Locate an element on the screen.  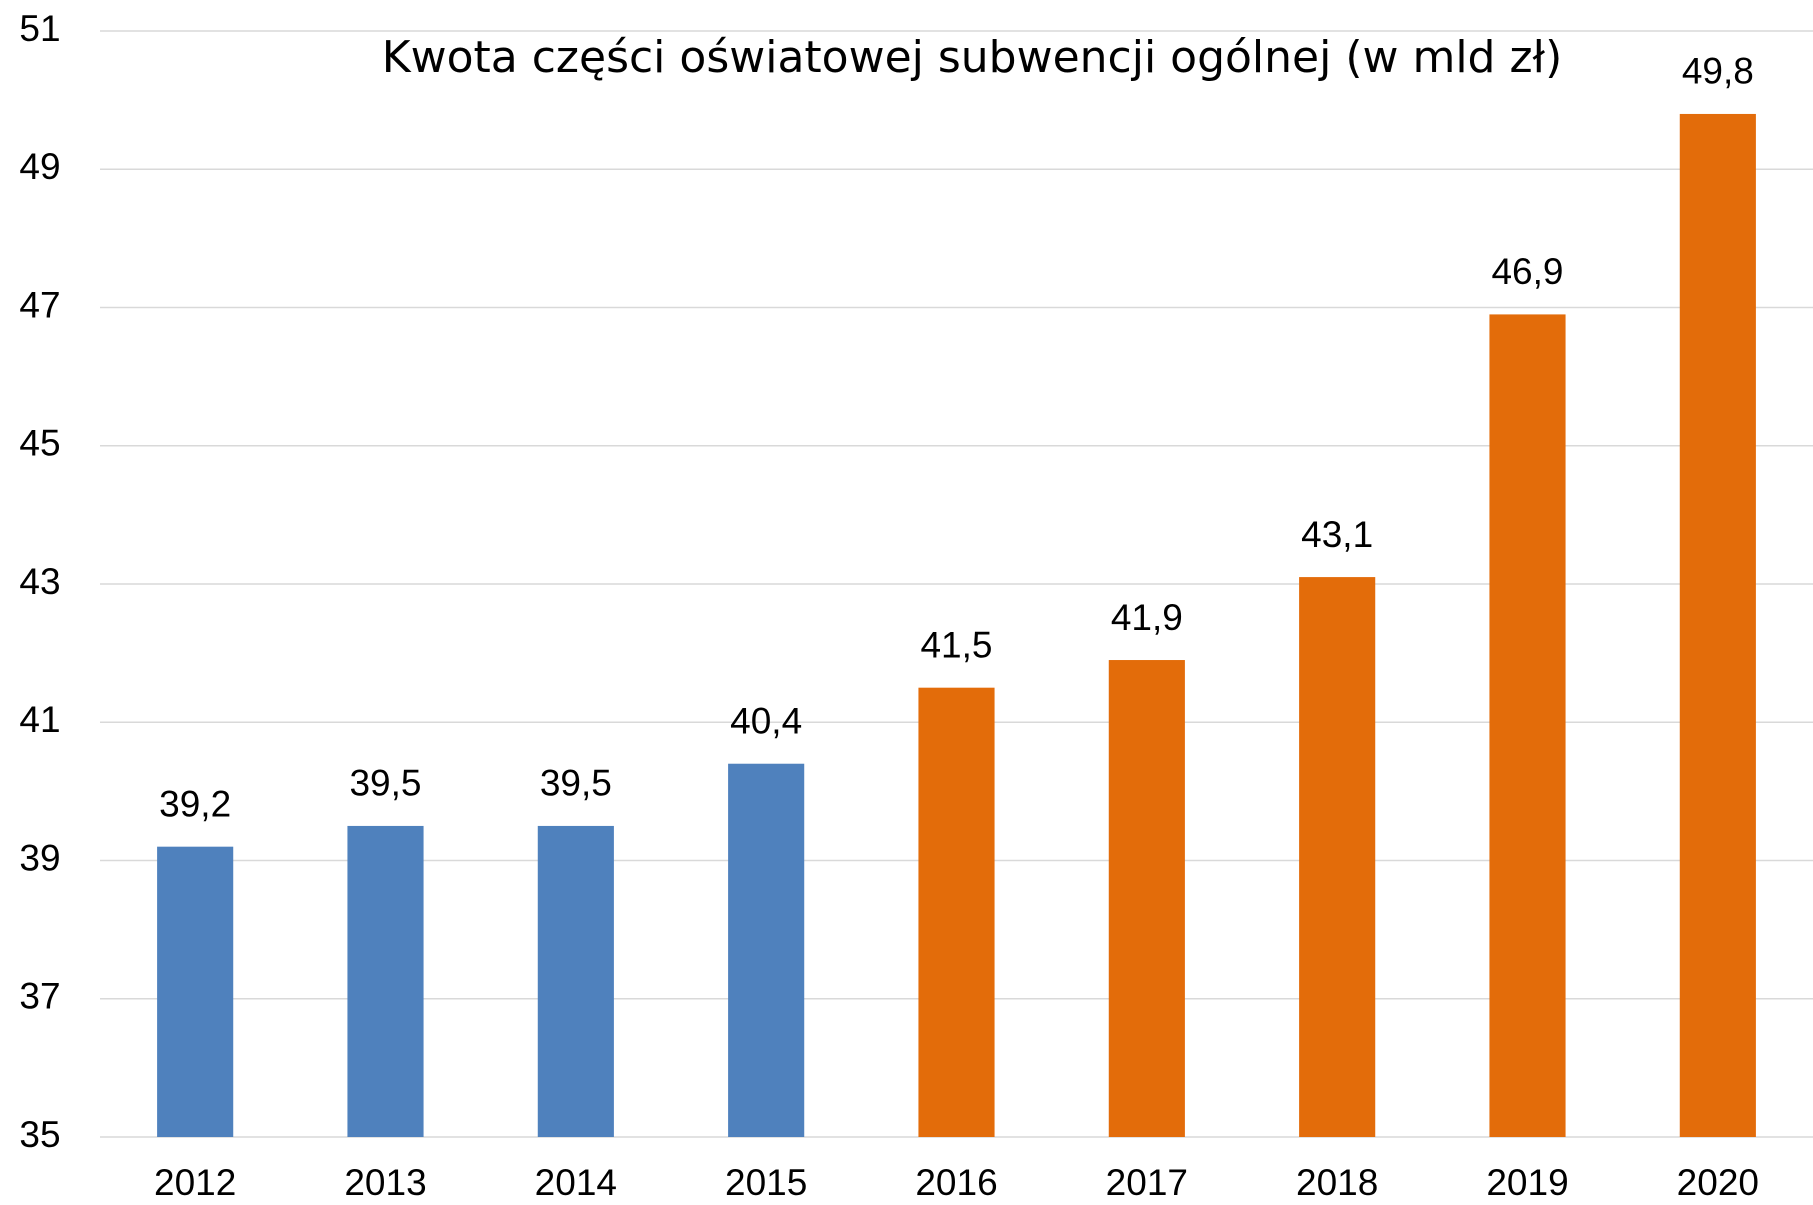
y-tick-label: 49 is located at coordinates (39, 166).